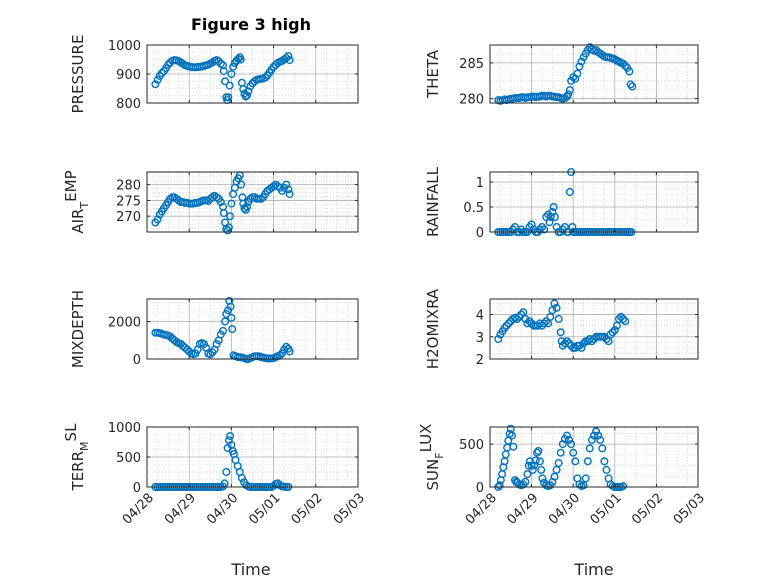 This screenshot has width=778, height=583. What do you see at coordinates (250, 569) in the screenshot?
I see `x-axis-label-left: Time` at bounding box center [250, 569].